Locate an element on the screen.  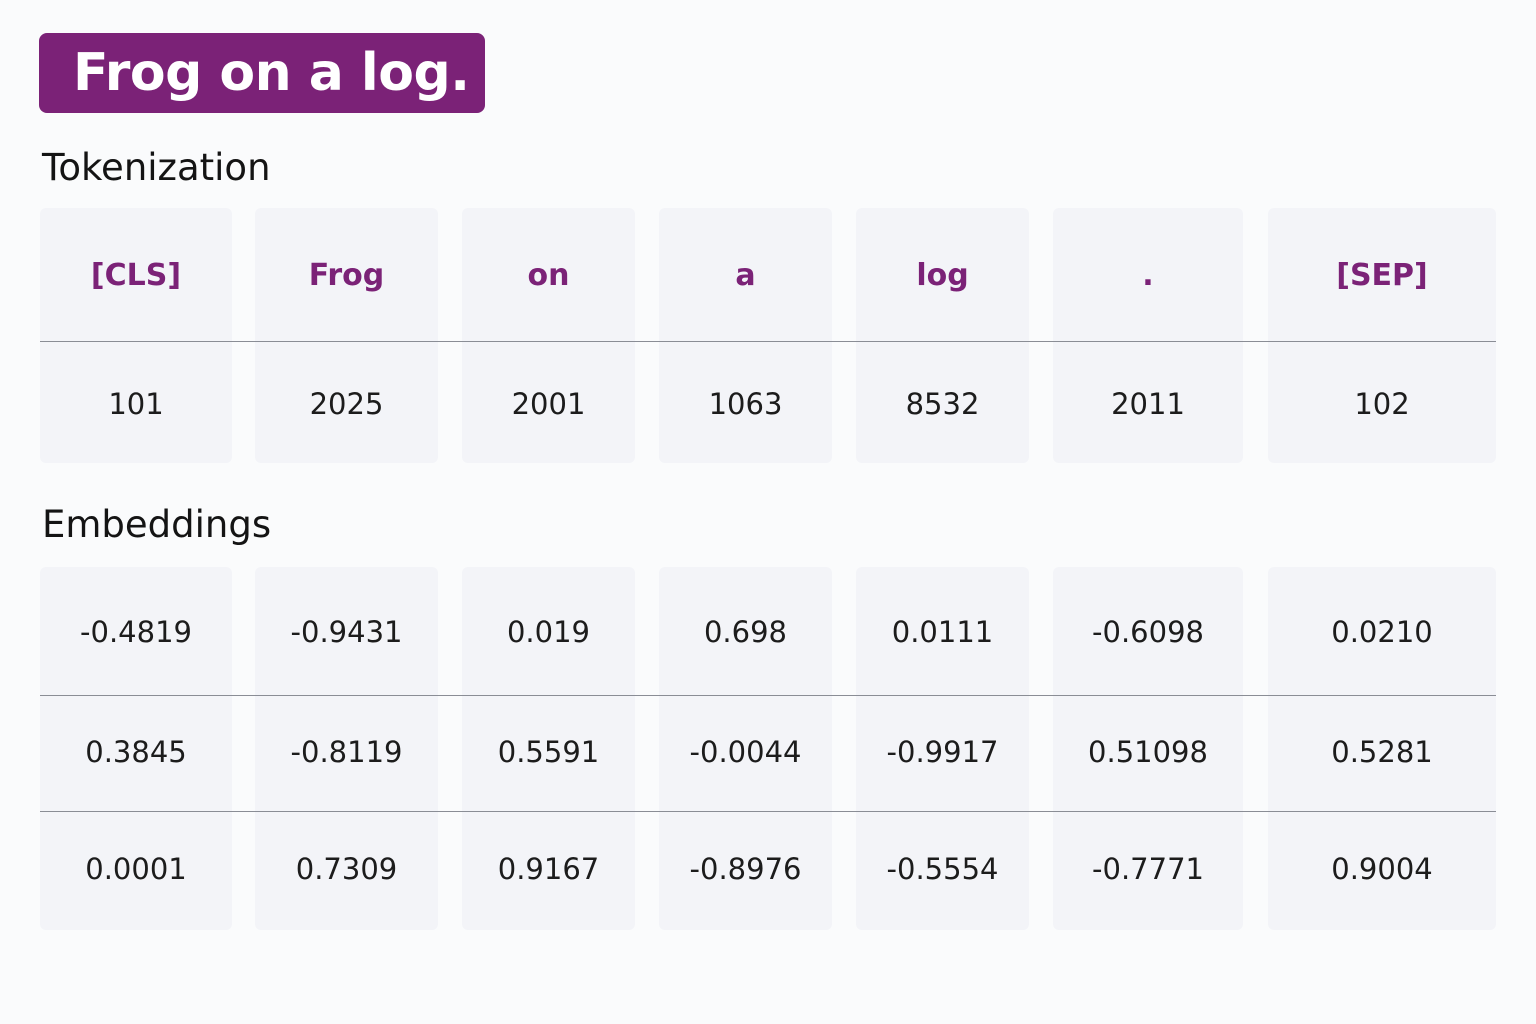
embedding-value-cell: 0.698 is located at coordinates (745, 632).